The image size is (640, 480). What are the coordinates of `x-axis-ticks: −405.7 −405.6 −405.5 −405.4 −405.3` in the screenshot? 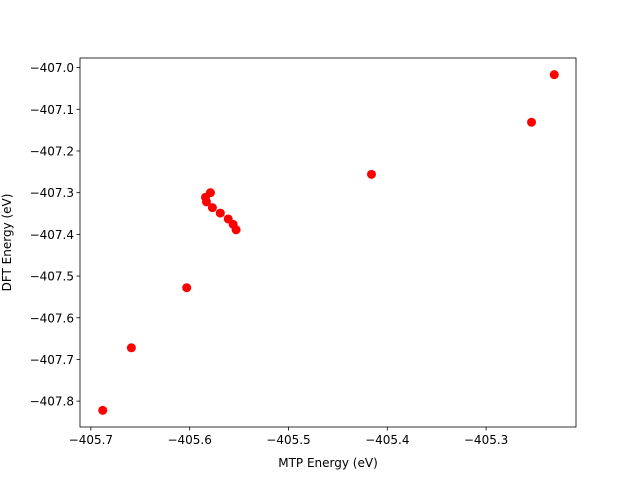 It's located at (288, 437).